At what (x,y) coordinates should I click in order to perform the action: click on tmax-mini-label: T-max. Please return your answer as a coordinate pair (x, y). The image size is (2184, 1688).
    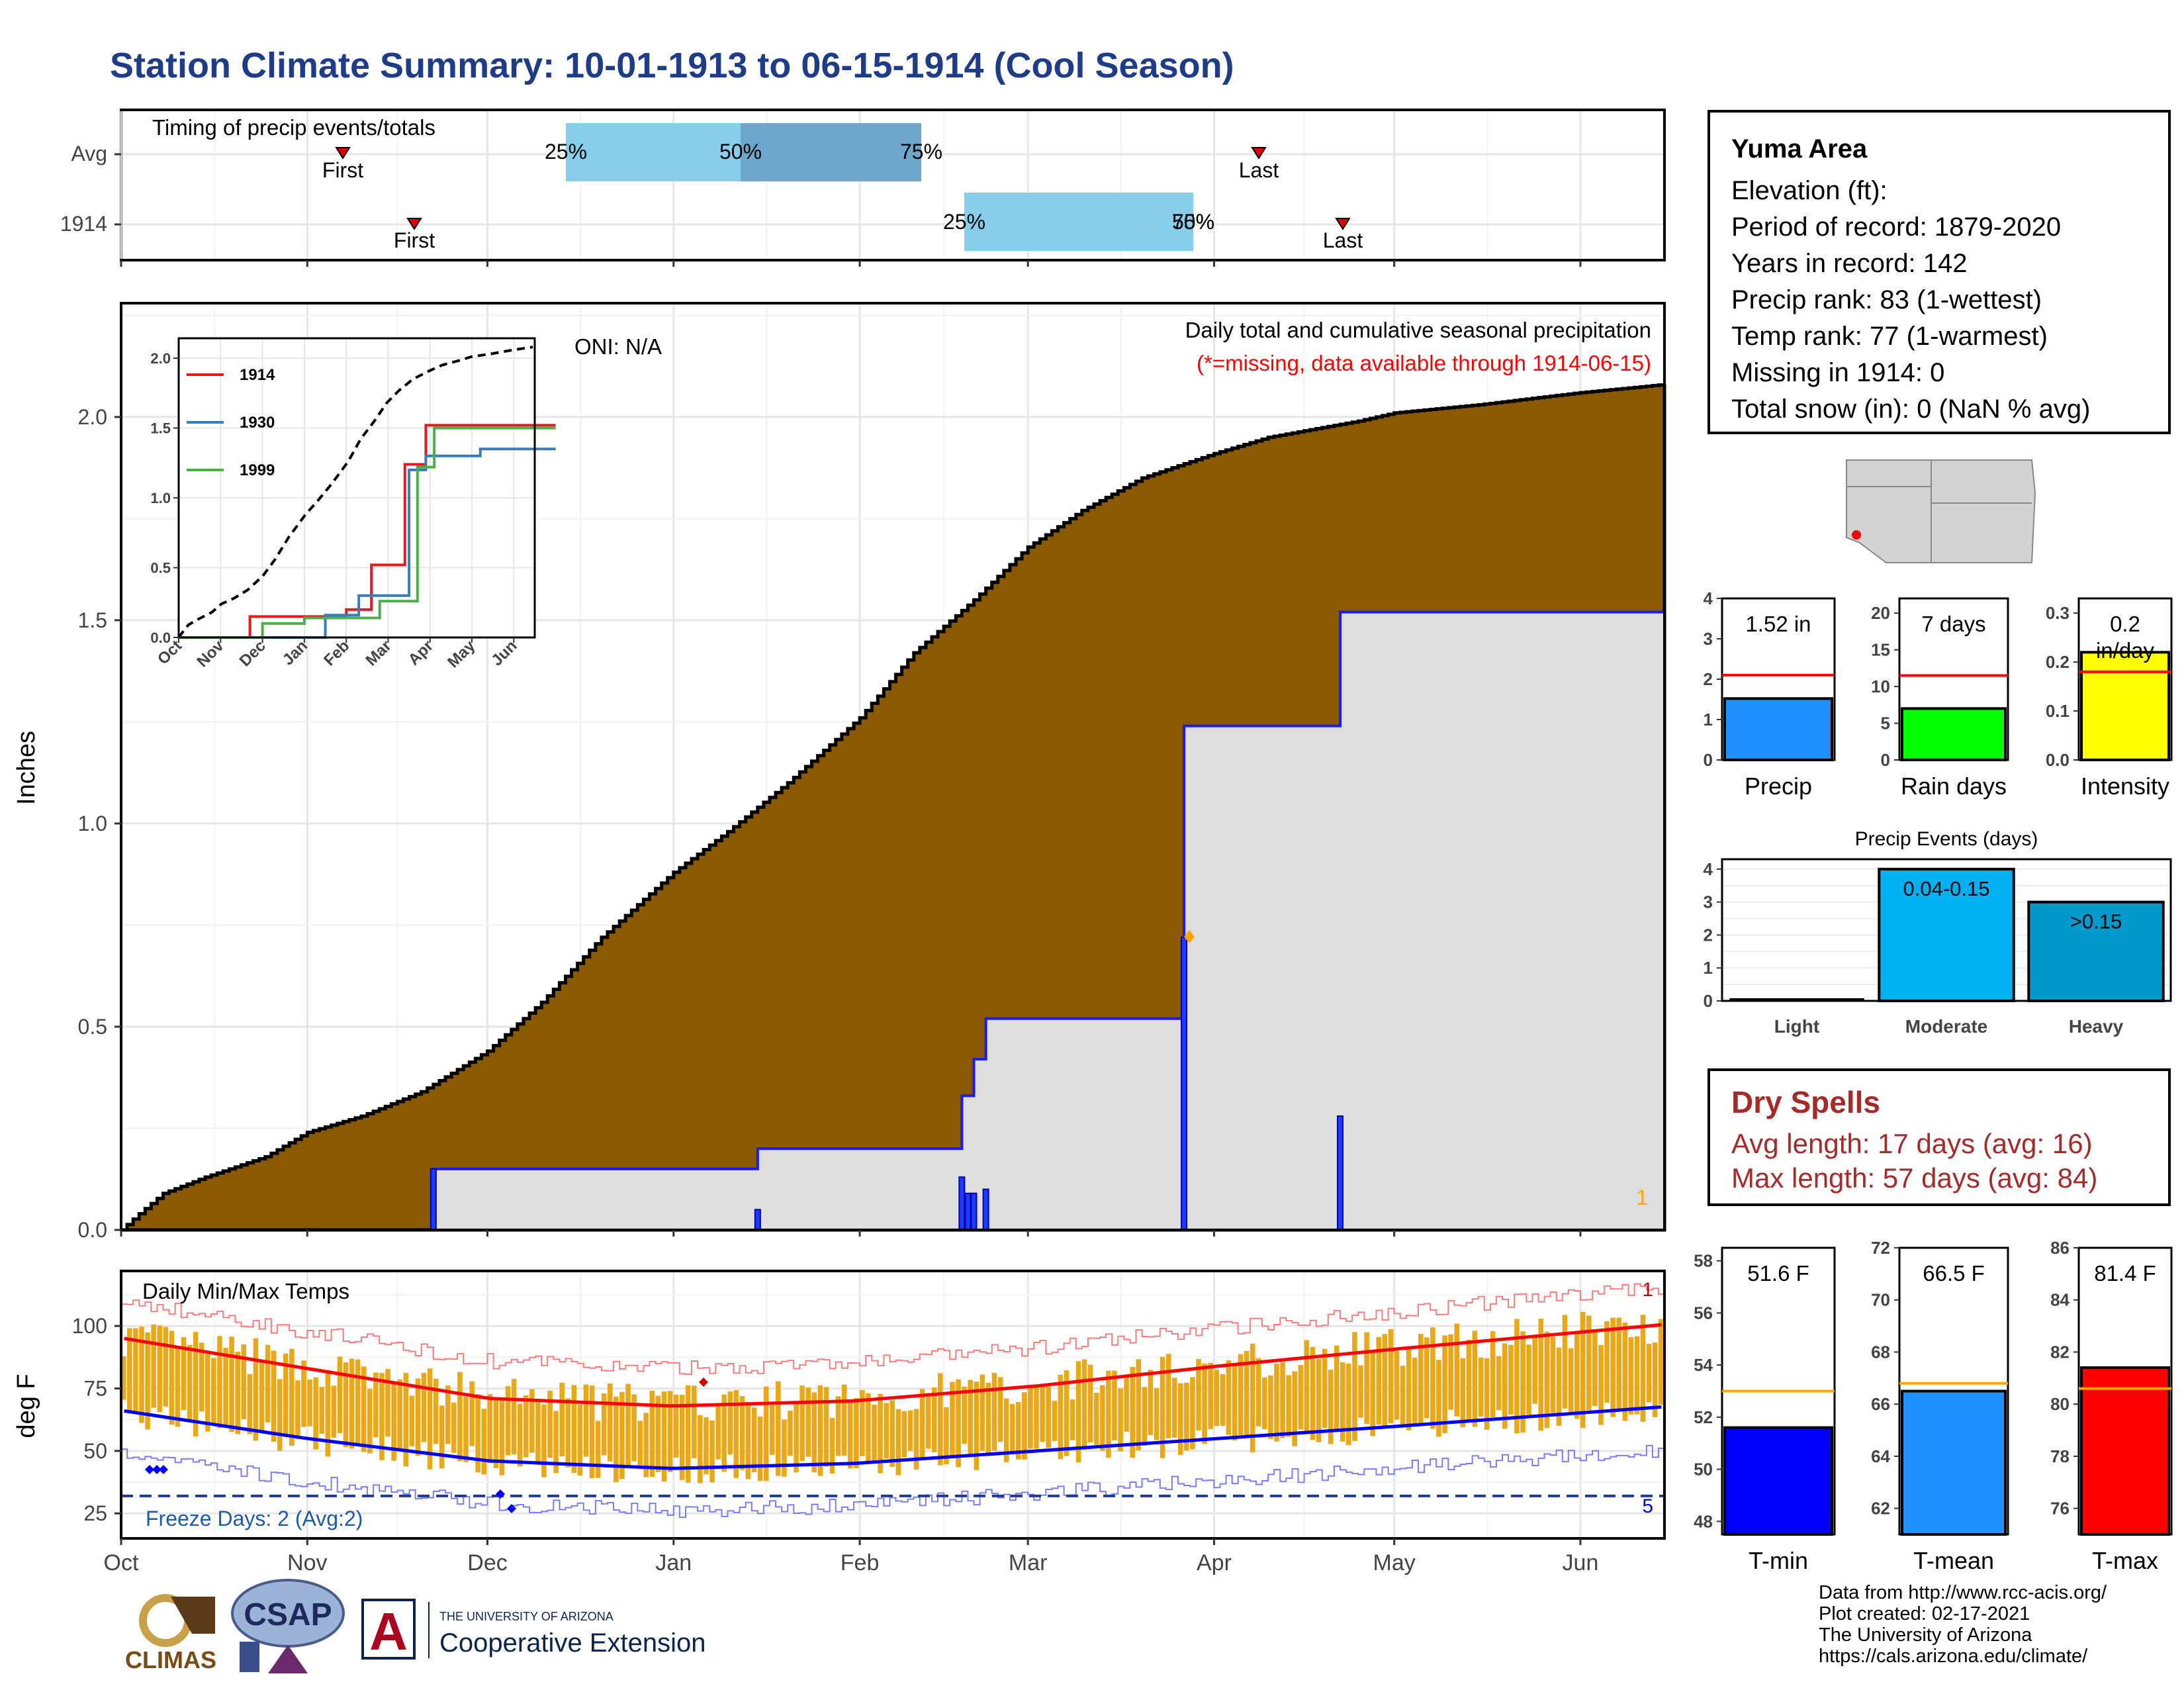
    Looking at the image, I should click on (2125, 1560).